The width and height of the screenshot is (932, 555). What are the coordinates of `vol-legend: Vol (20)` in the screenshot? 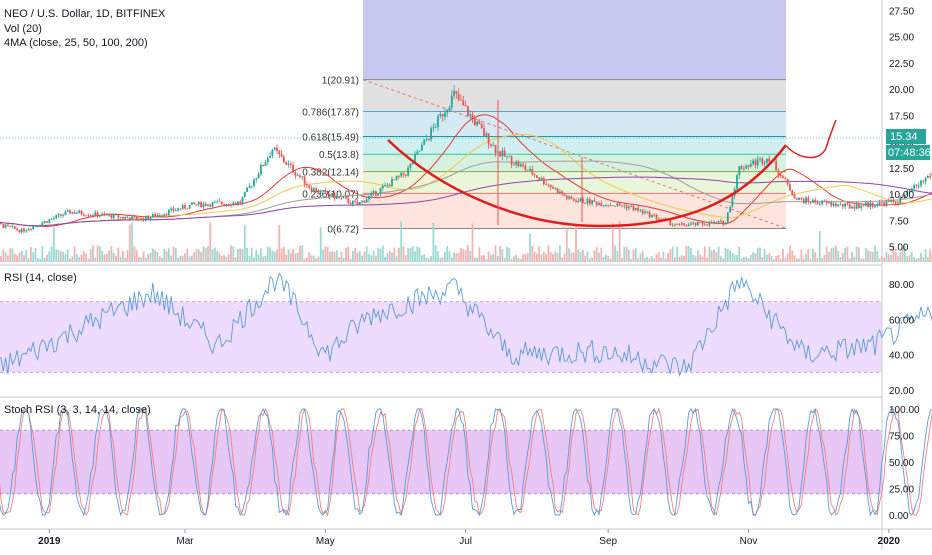 It's located at (23, 29).